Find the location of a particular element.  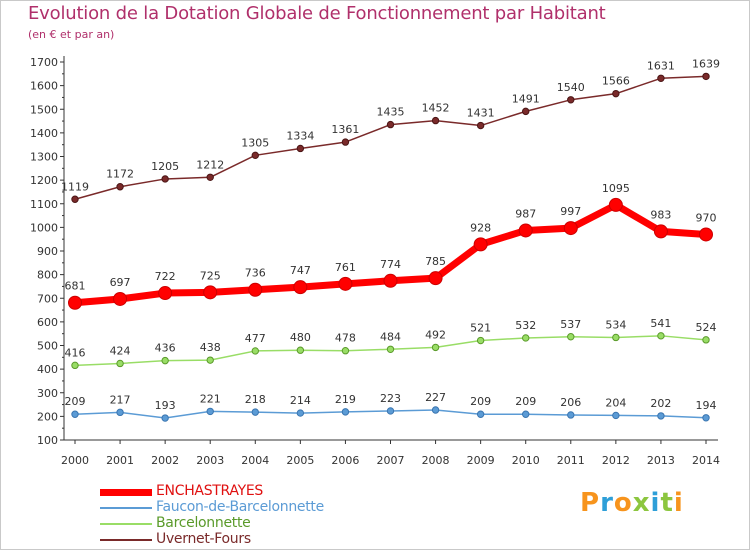

y-tick-label: 800 is located at coordinates (47, 275).